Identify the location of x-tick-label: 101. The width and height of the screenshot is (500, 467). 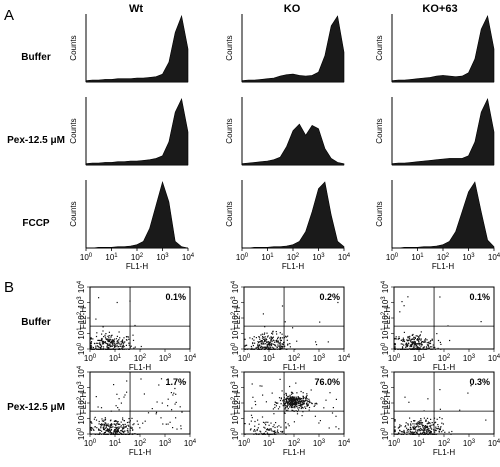
(419, 443).